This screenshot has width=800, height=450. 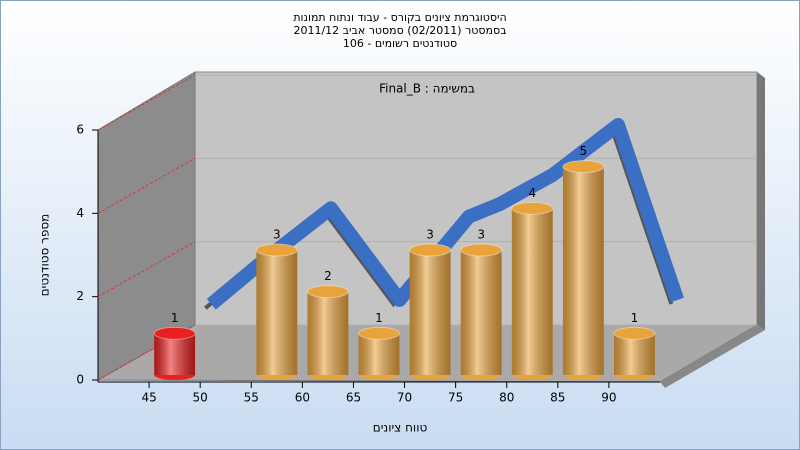 What do you see at coordinates (557, 398) in the screenshot?
I see `x-tick-label: 85` at bounding box center [557, 398].